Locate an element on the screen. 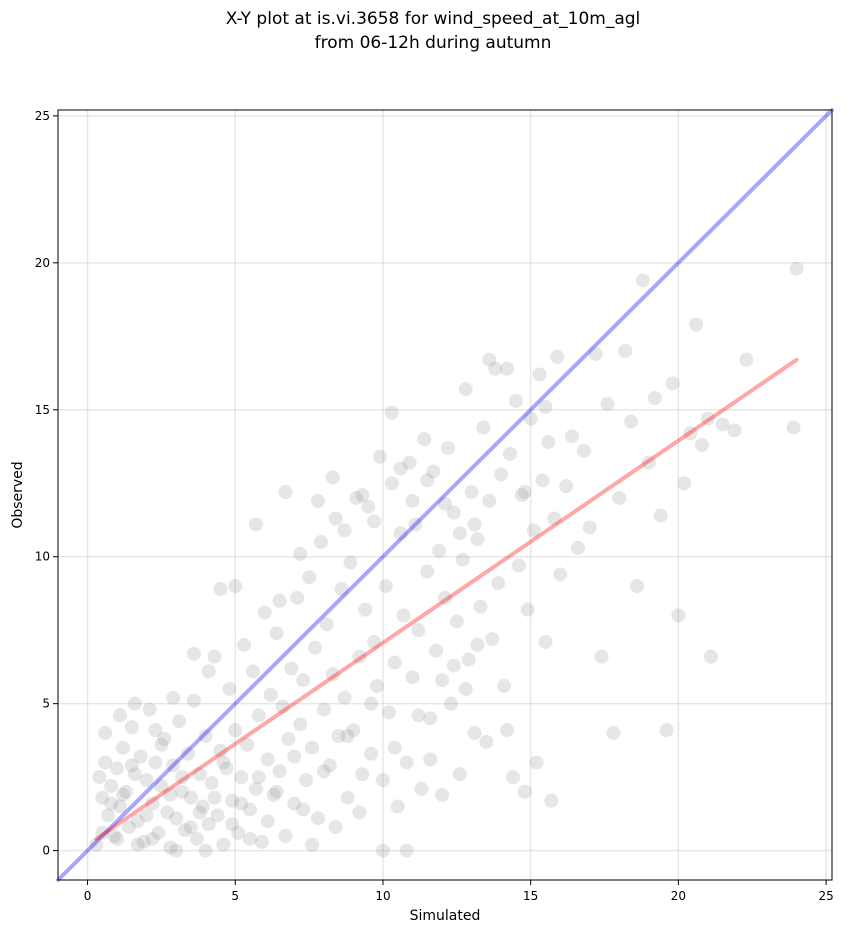 The width and height of the screenshot is (846, 934). x-tick-label: 25 is located at coordinates (825, 896).